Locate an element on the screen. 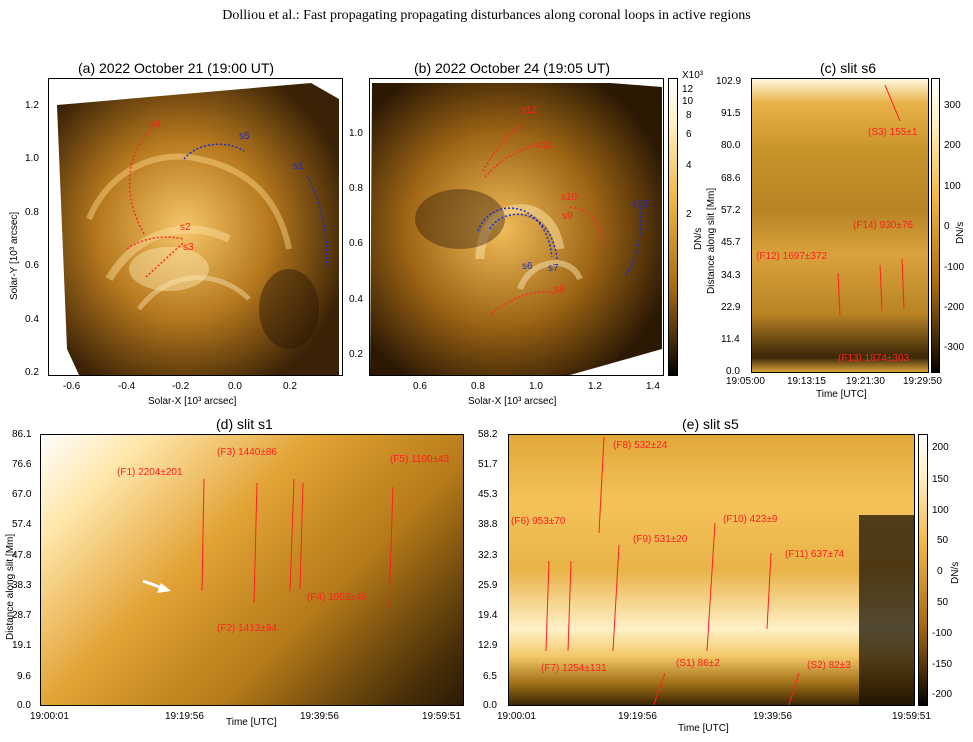  panel-c-ytick: 102.9 is located at coordinates (729, 81).